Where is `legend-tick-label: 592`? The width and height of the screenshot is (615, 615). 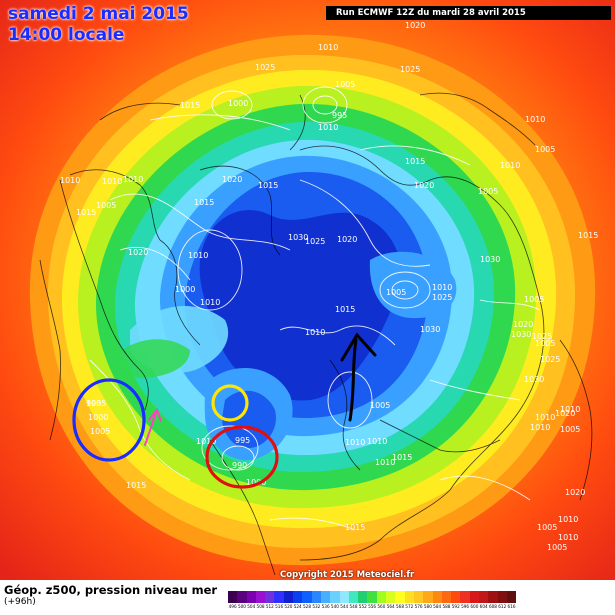
legend-tick-label: 592 is located at coordinates (455, 606).